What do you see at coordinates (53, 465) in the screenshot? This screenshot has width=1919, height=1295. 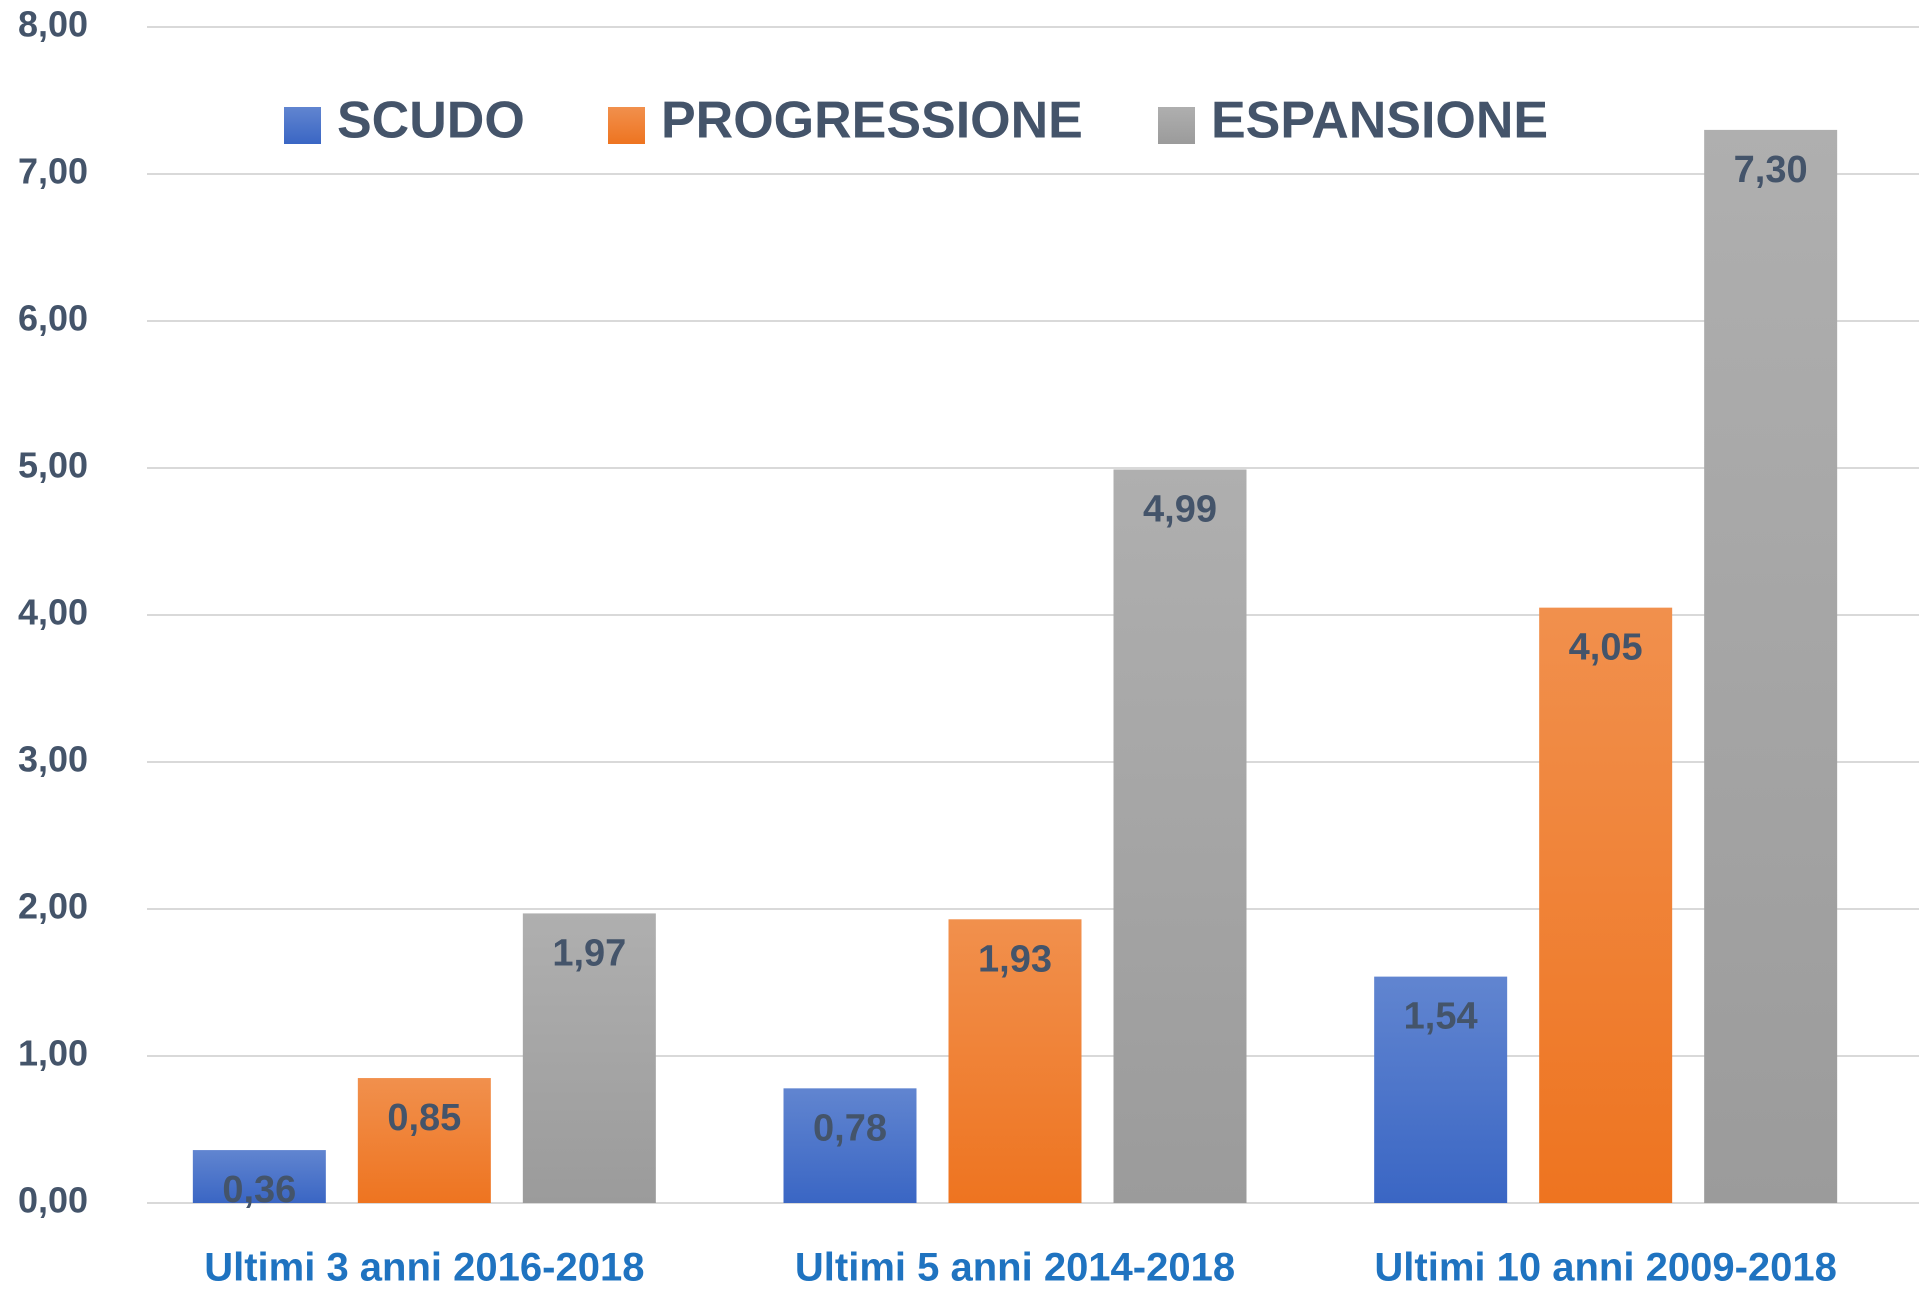 I see `y-tick-label: 5,00` at bounding box center [53, 465].